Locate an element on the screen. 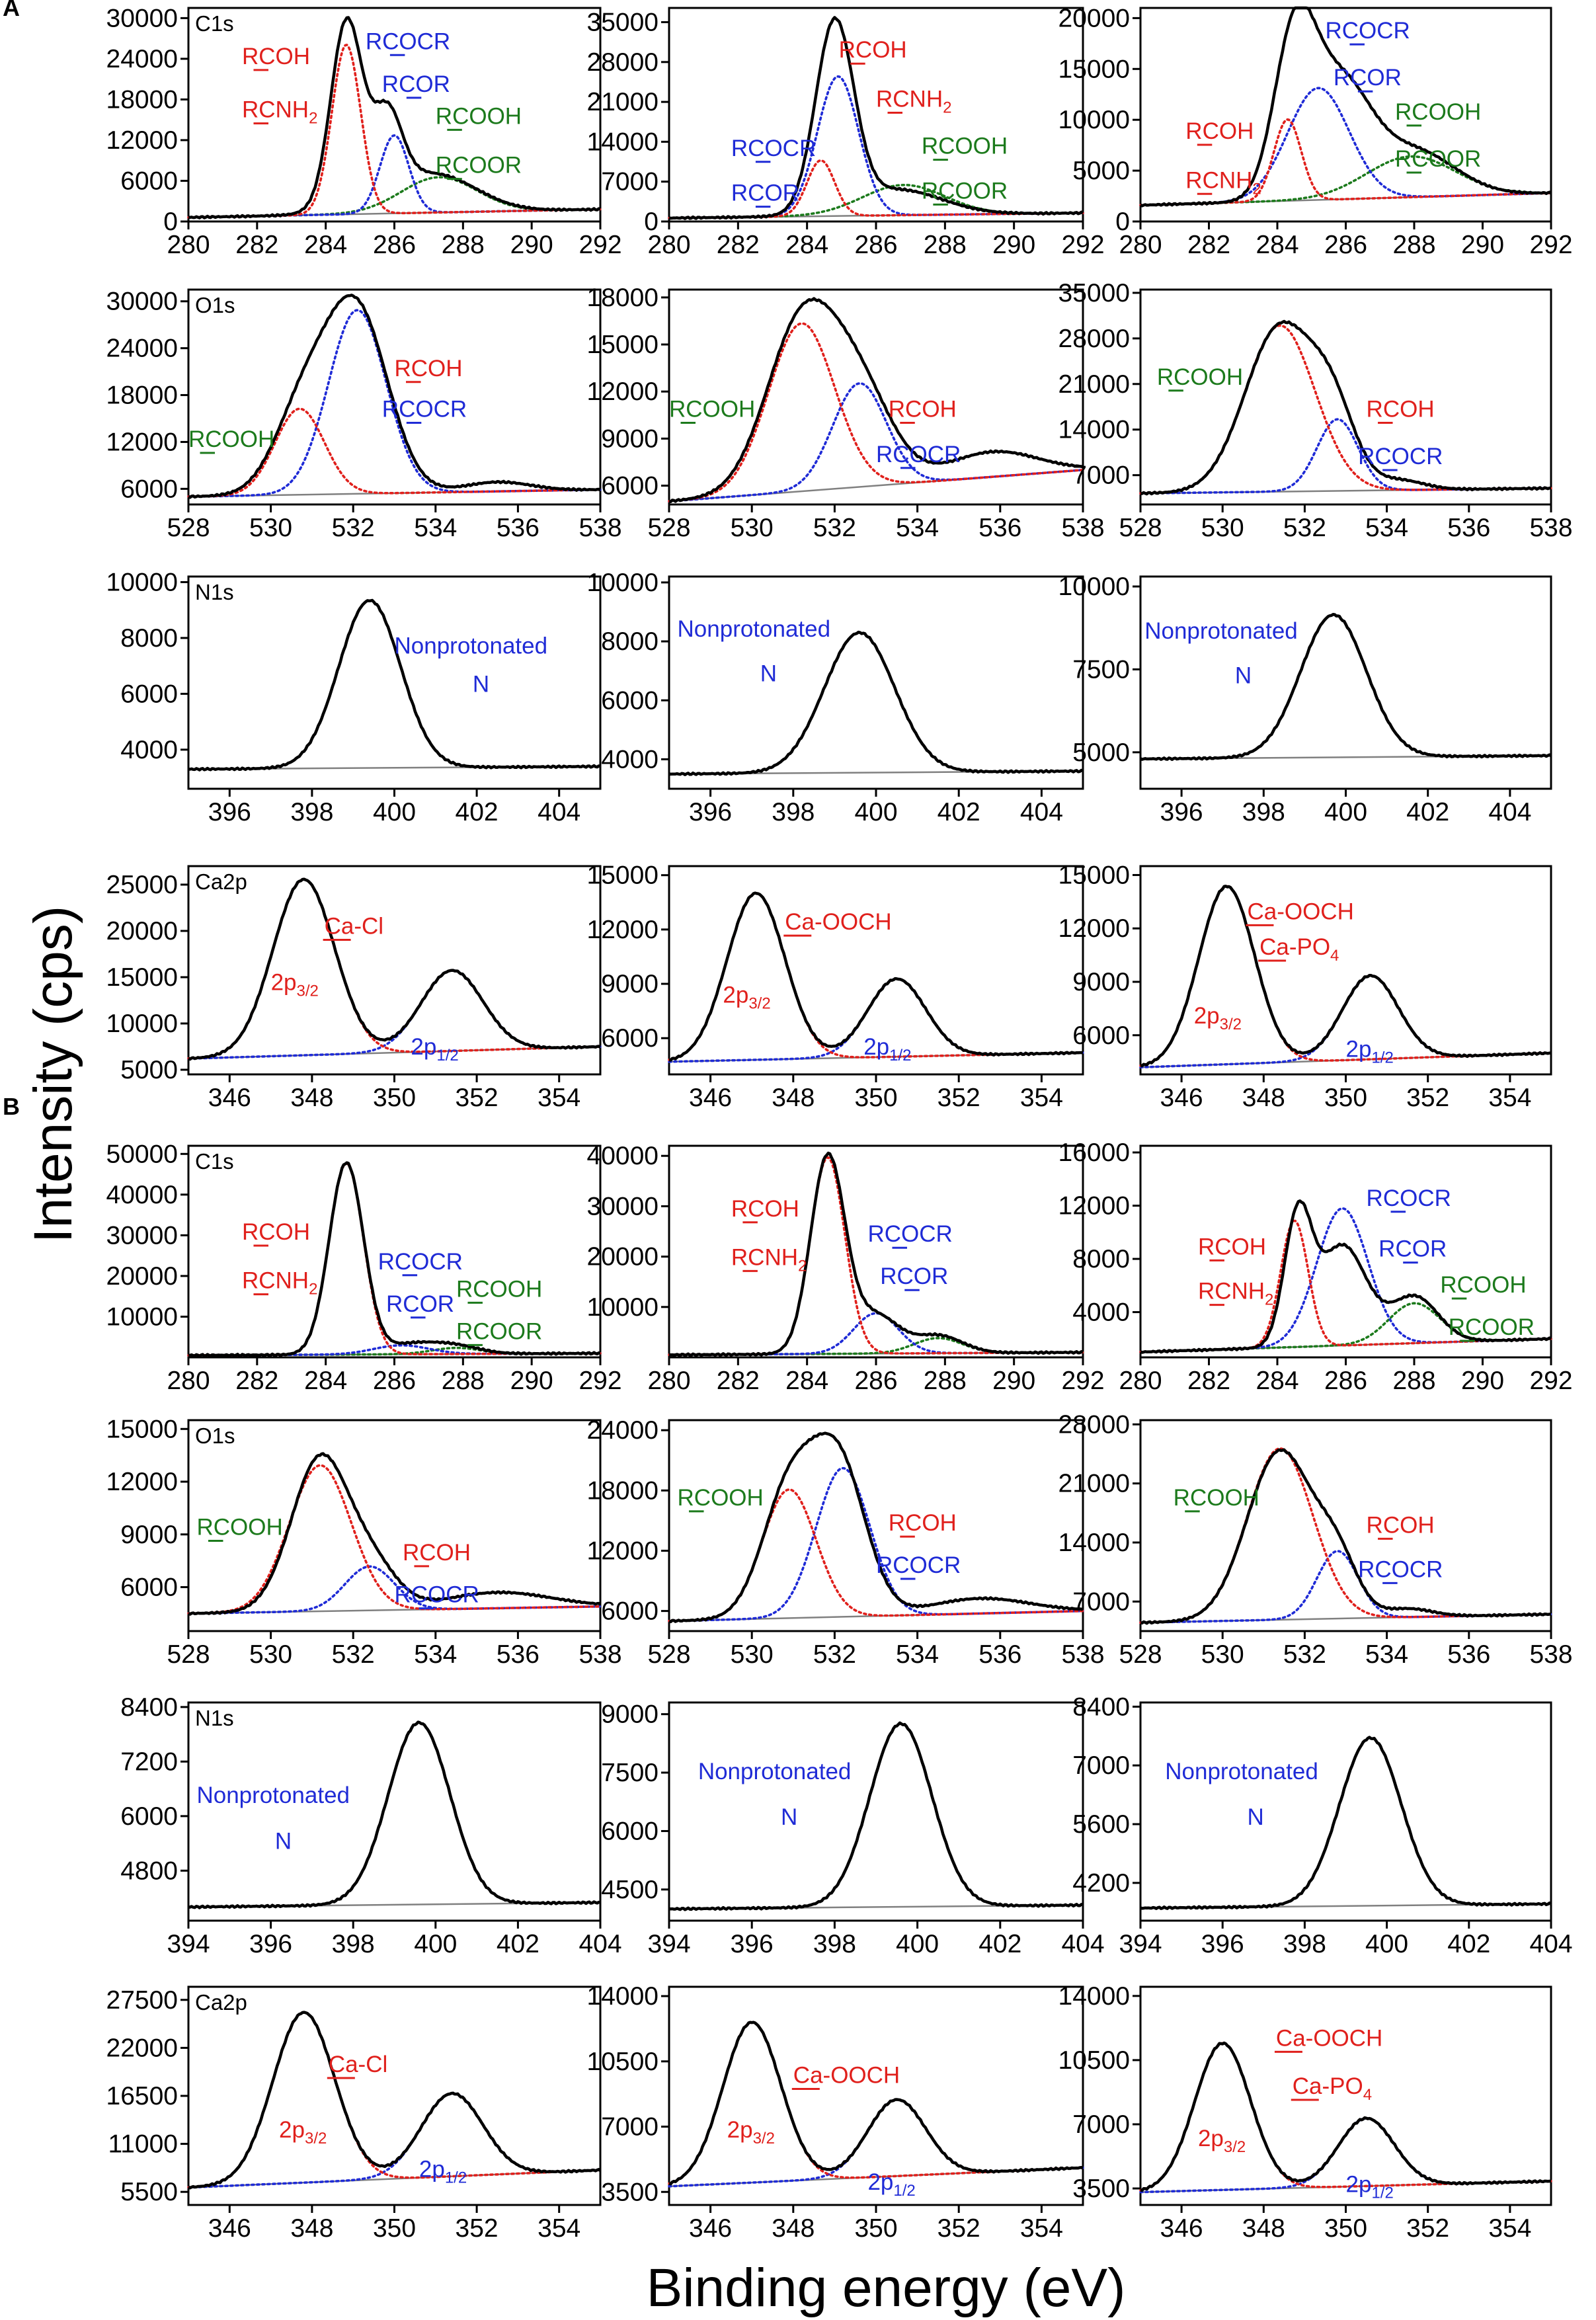  y-tick-label: 30000 is located at coordinates (142, 18).